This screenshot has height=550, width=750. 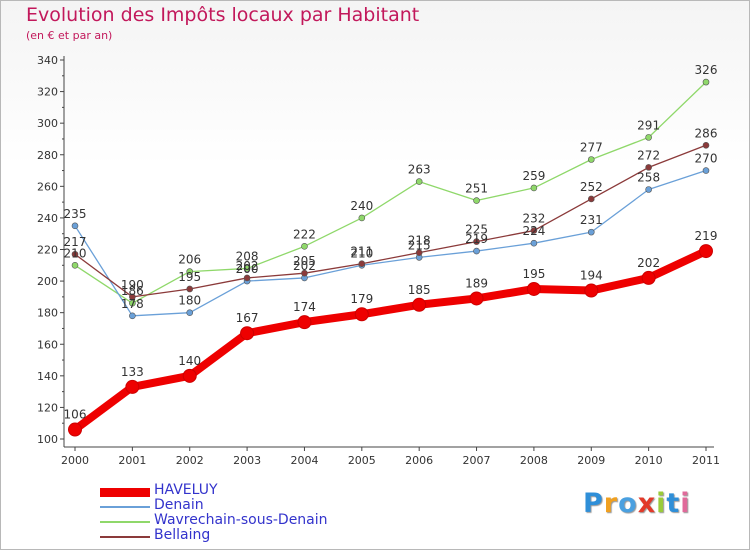 I want to click on x-tick-label: 2009, so click(x=591, y=460).